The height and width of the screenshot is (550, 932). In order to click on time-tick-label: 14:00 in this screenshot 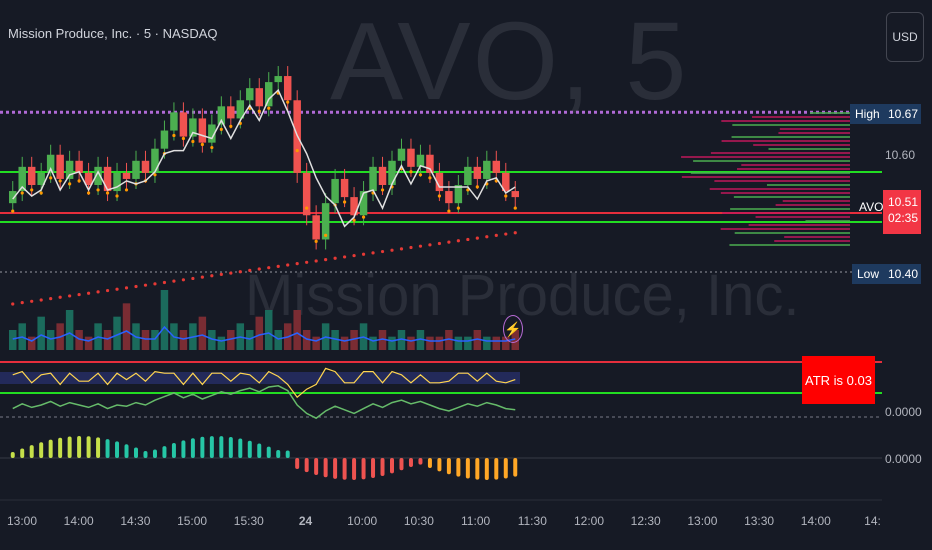, I will do `click(815, 521)`.